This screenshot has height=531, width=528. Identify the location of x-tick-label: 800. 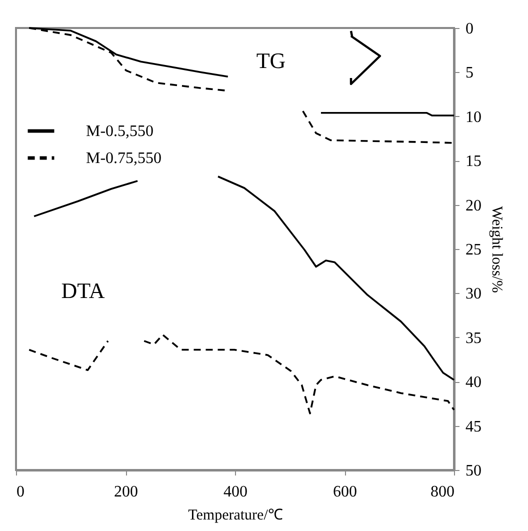
(442, 492).